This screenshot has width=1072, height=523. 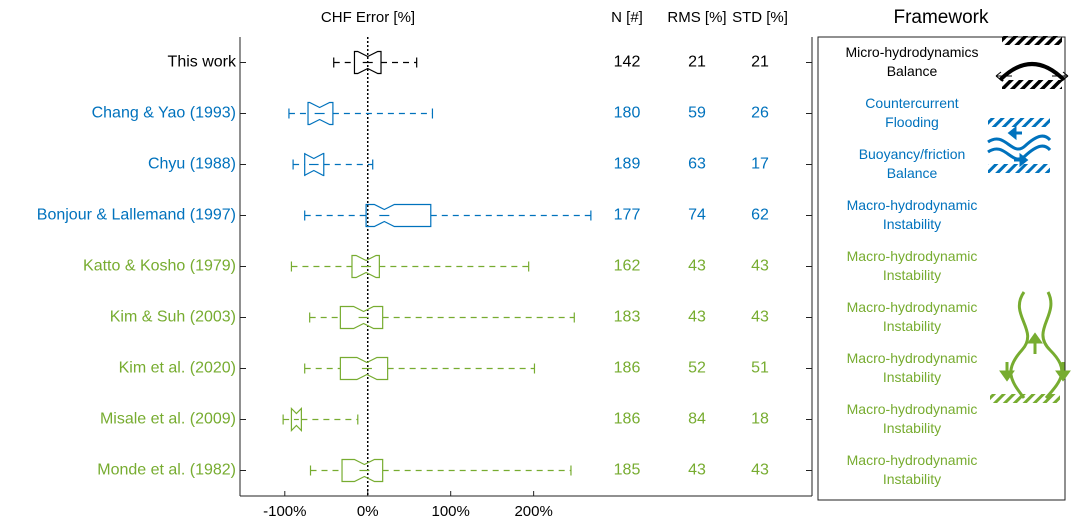 I want to click on table-cell: 185, so click(x=627, y=470).